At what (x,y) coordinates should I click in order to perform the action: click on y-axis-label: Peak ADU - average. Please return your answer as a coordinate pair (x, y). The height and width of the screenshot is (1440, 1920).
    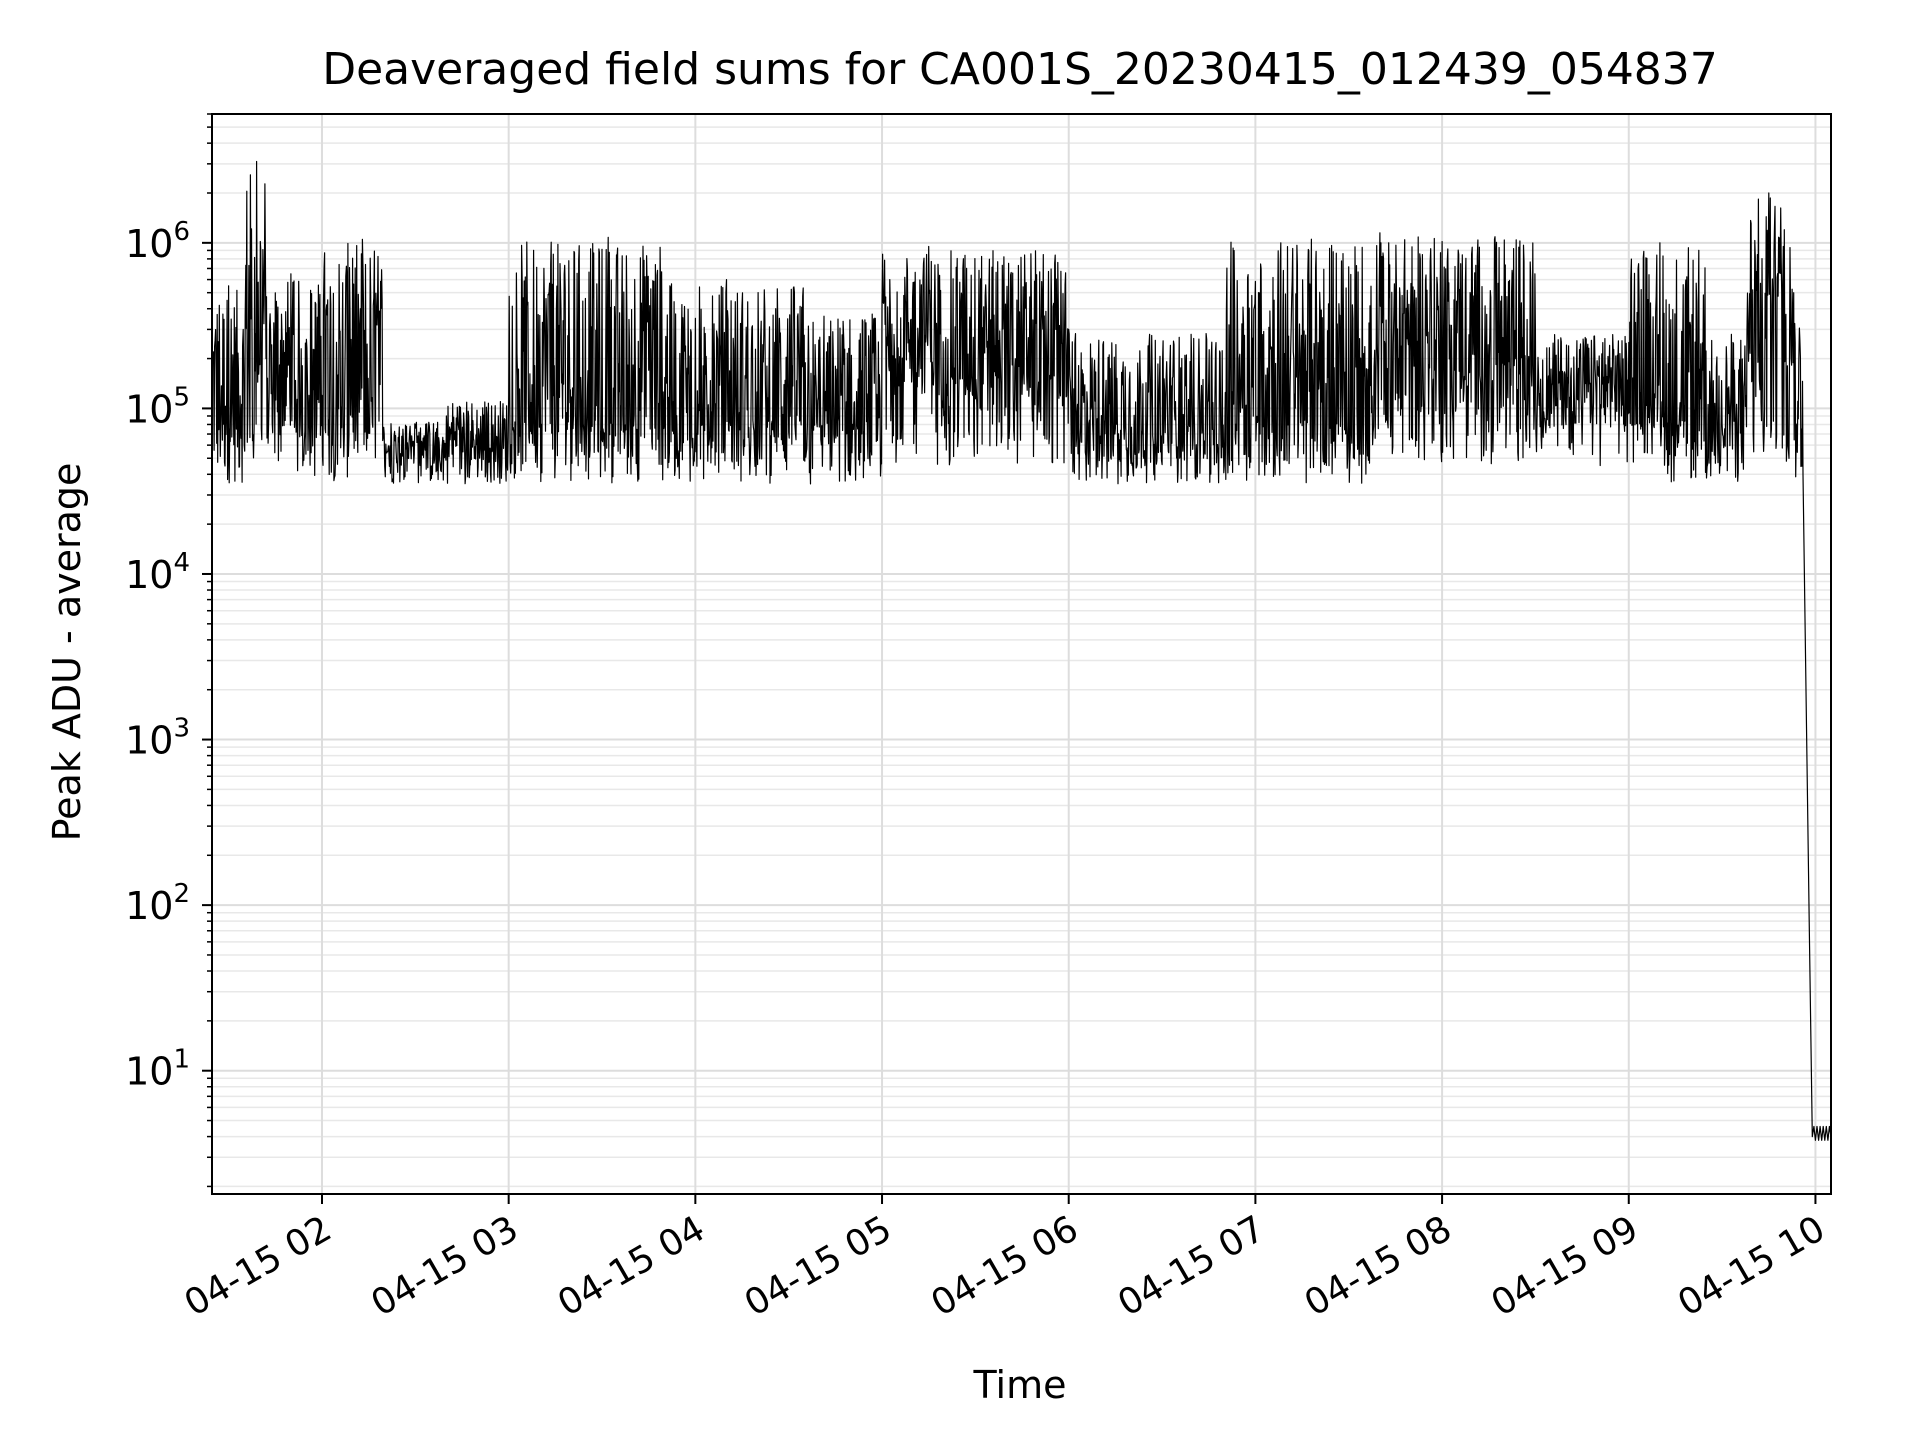
    Looking at the image, I should click on (67, 652).